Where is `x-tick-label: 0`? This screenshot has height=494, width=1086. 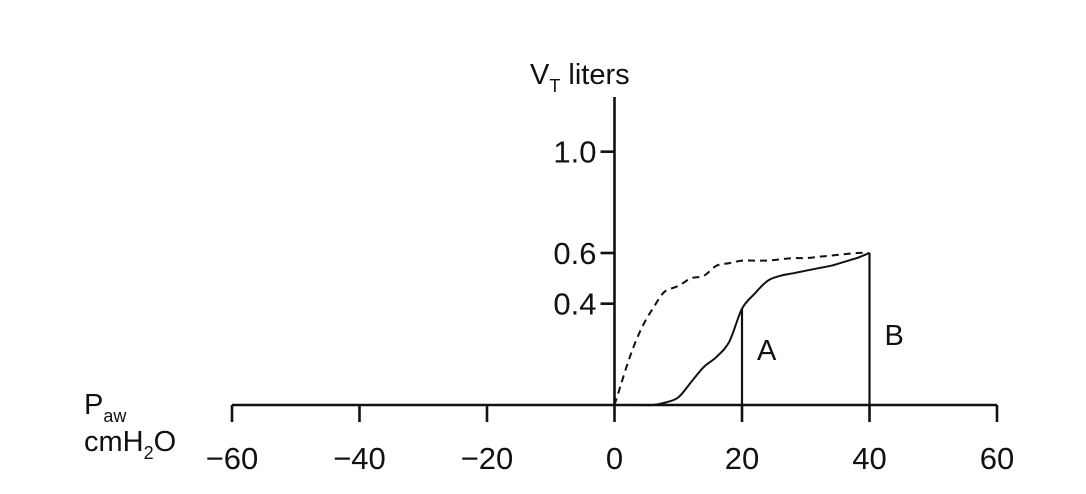
x-tick-label: 0 is located at coordinates (614, 458).